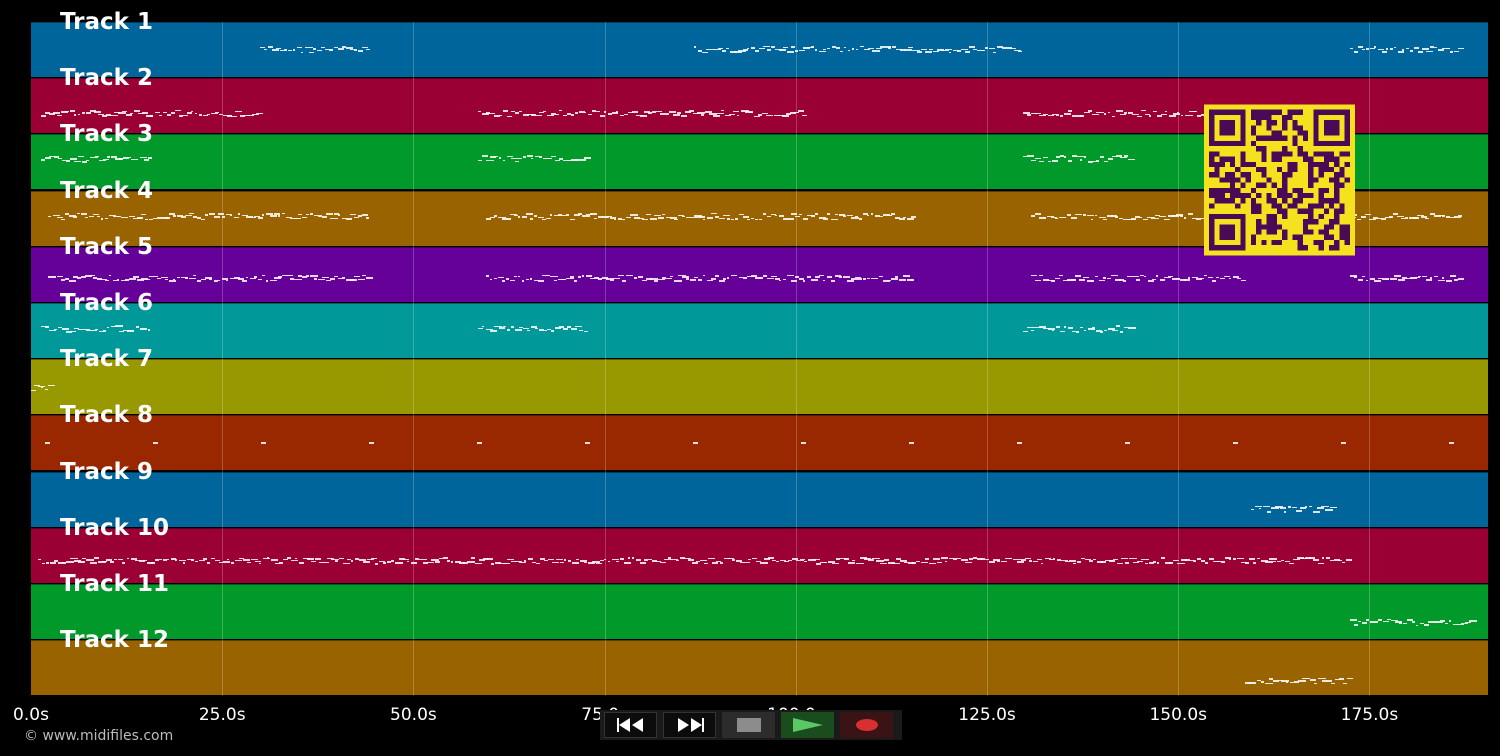 The width and height of the screenshot is (1500, 756). What do you see at coordinates (106, 190) in the screenshot?
I see `track-label: Track 4` at bounding box center [106, 190].